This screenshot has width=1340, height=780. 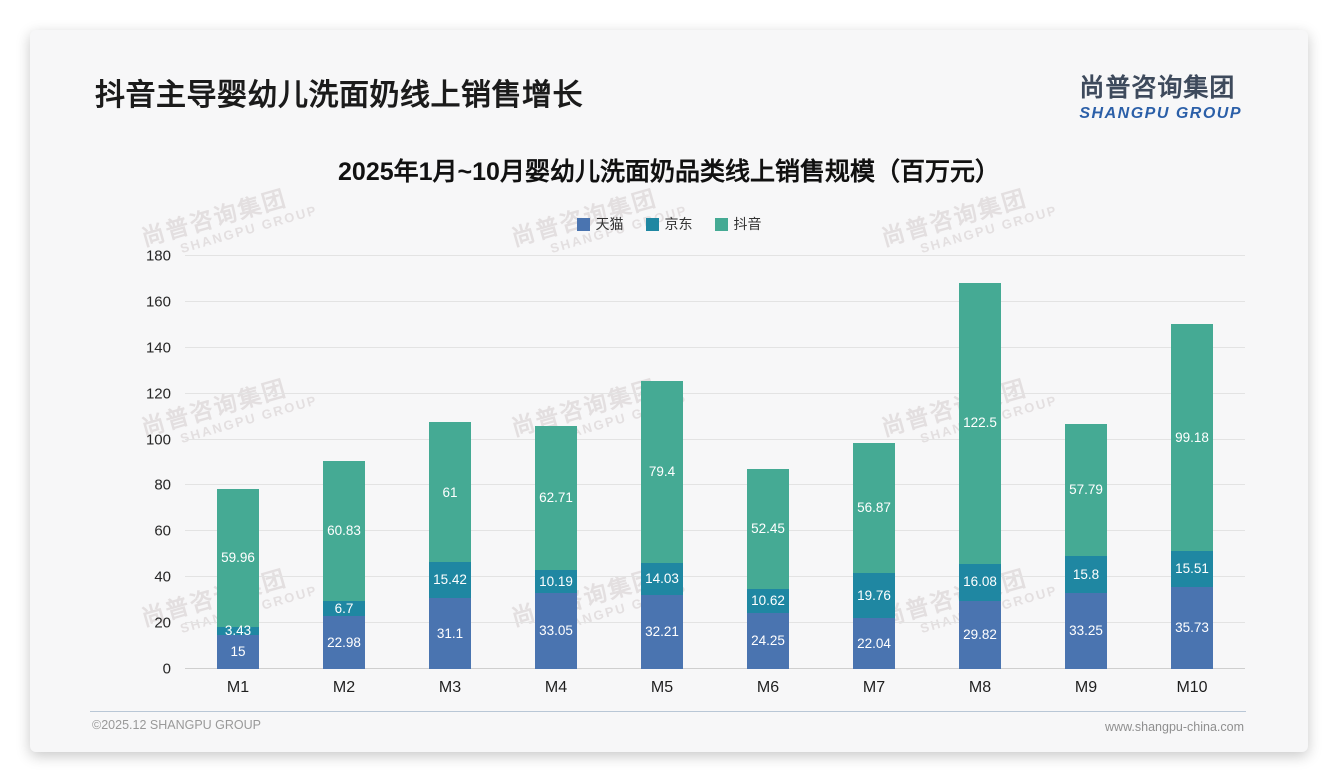 I want to click on bar-value-label: 61, so click(x=450, y=492).